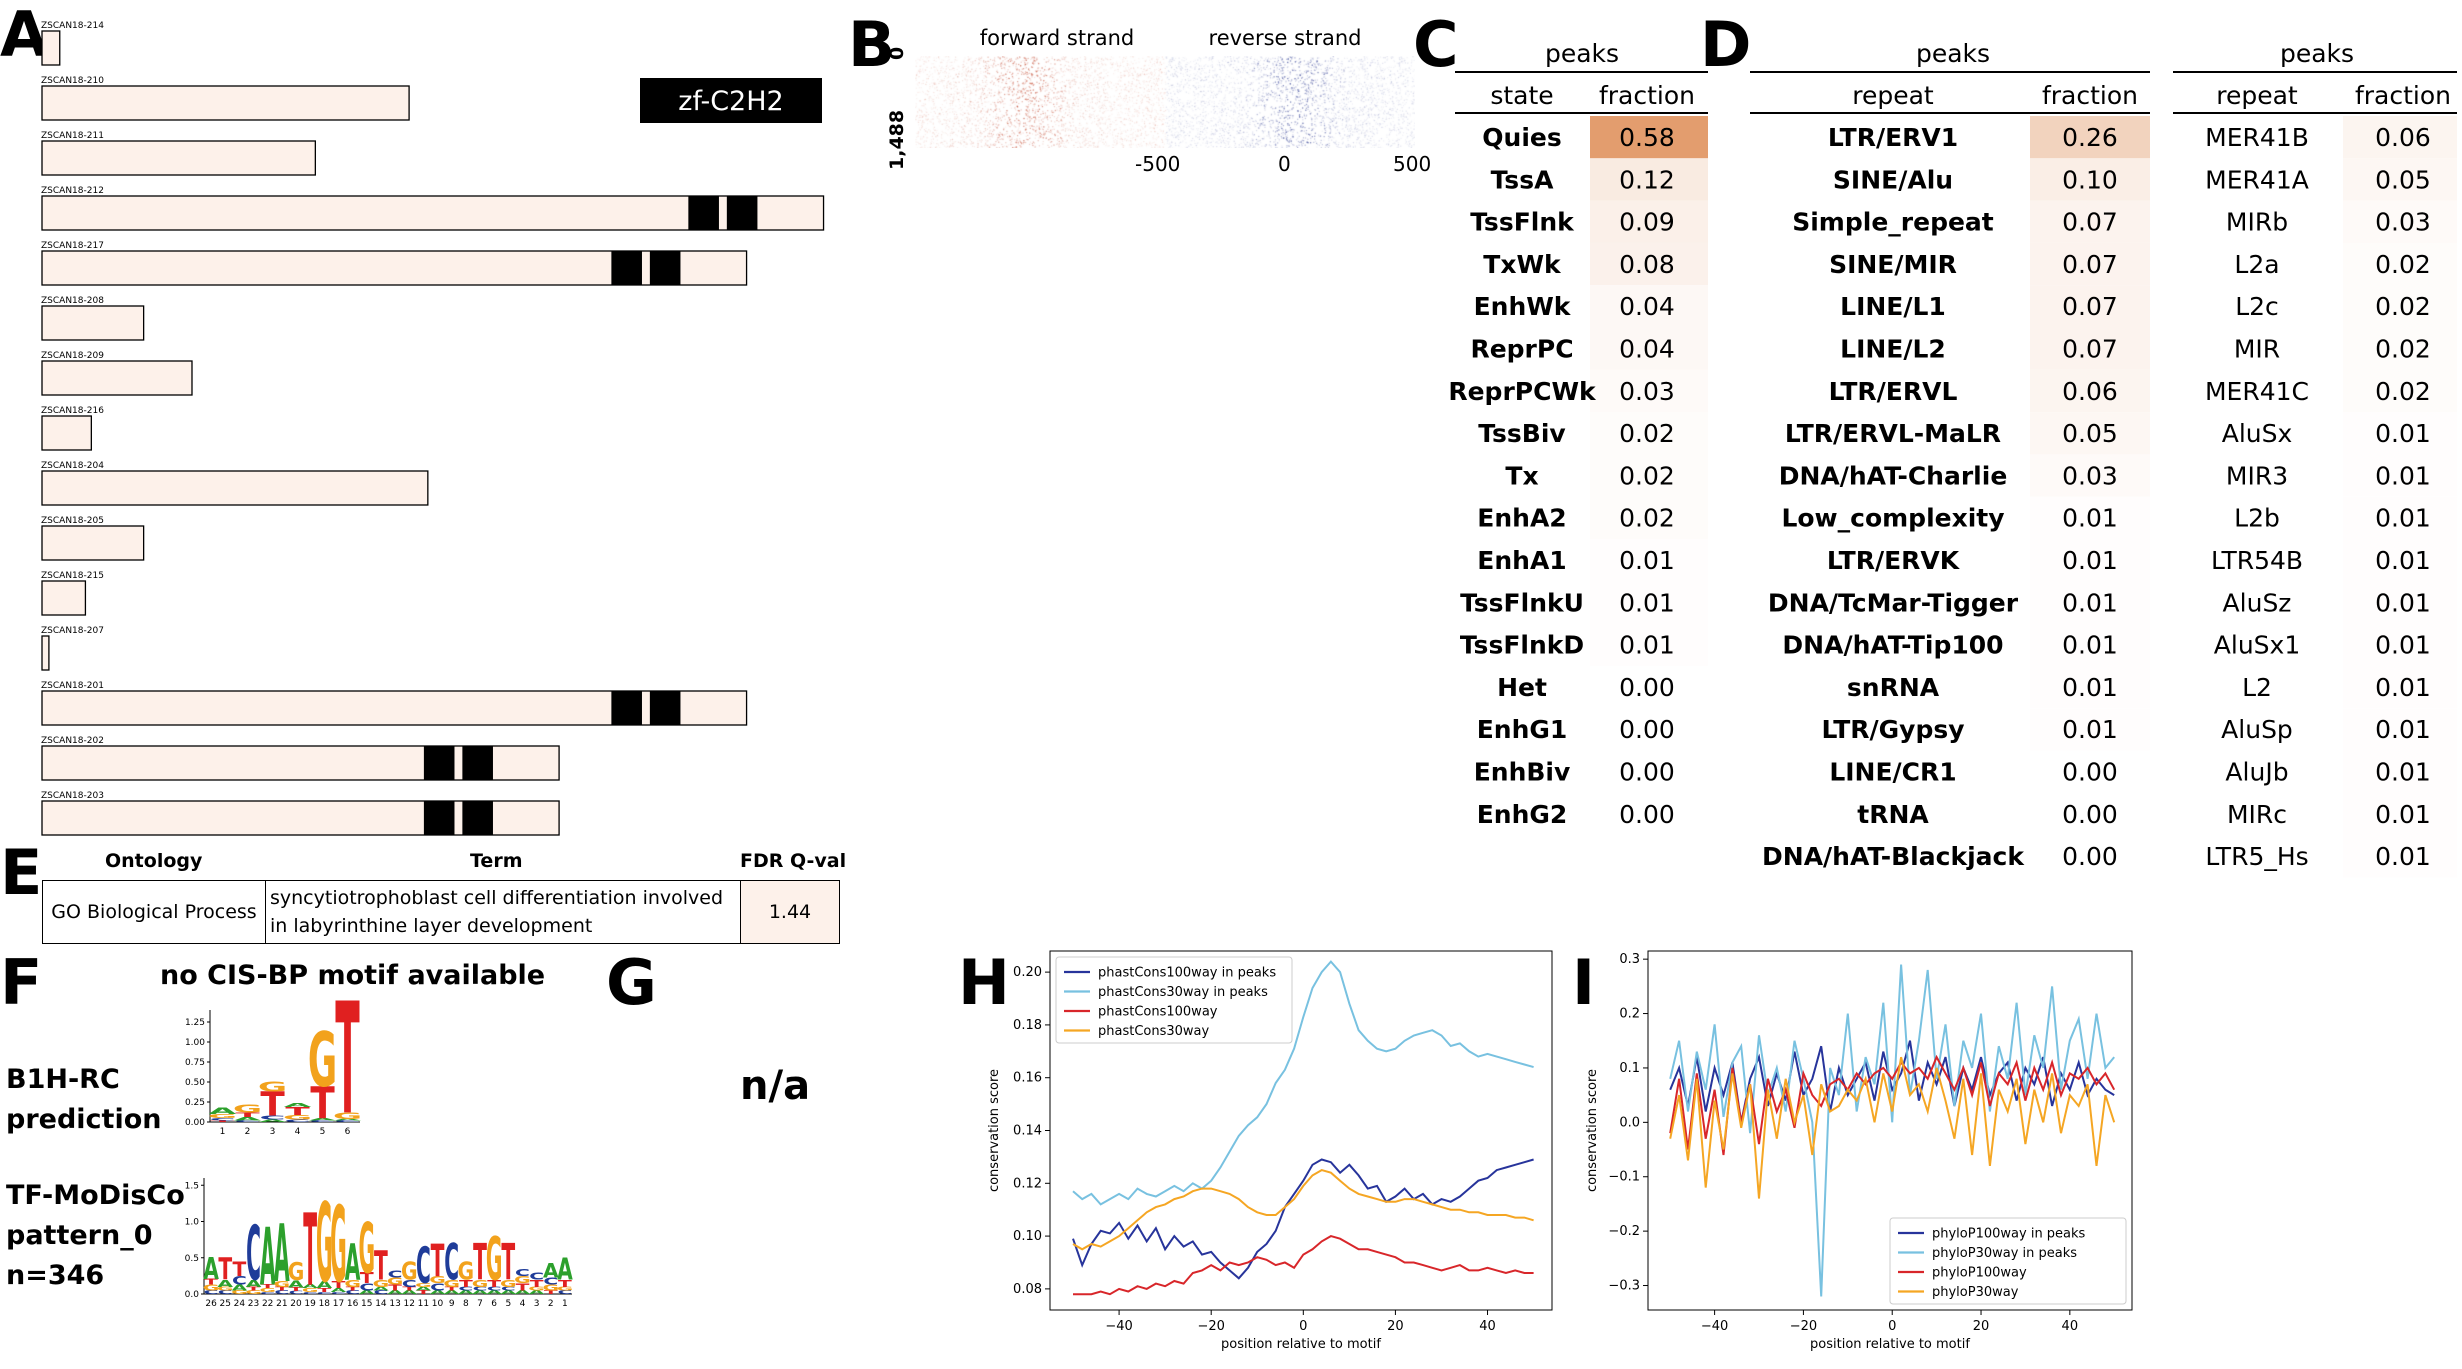  I want to click on row-fraction: 0.01, so click(2403, 856).